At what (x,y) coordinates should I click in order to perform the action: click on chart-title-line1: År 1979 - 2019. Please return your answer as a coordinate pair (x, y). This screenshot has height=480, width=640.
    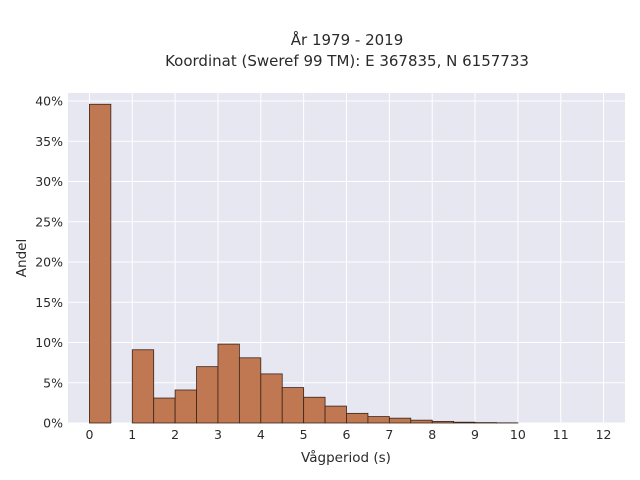
    Looking at the image, I should click on (347, 39).